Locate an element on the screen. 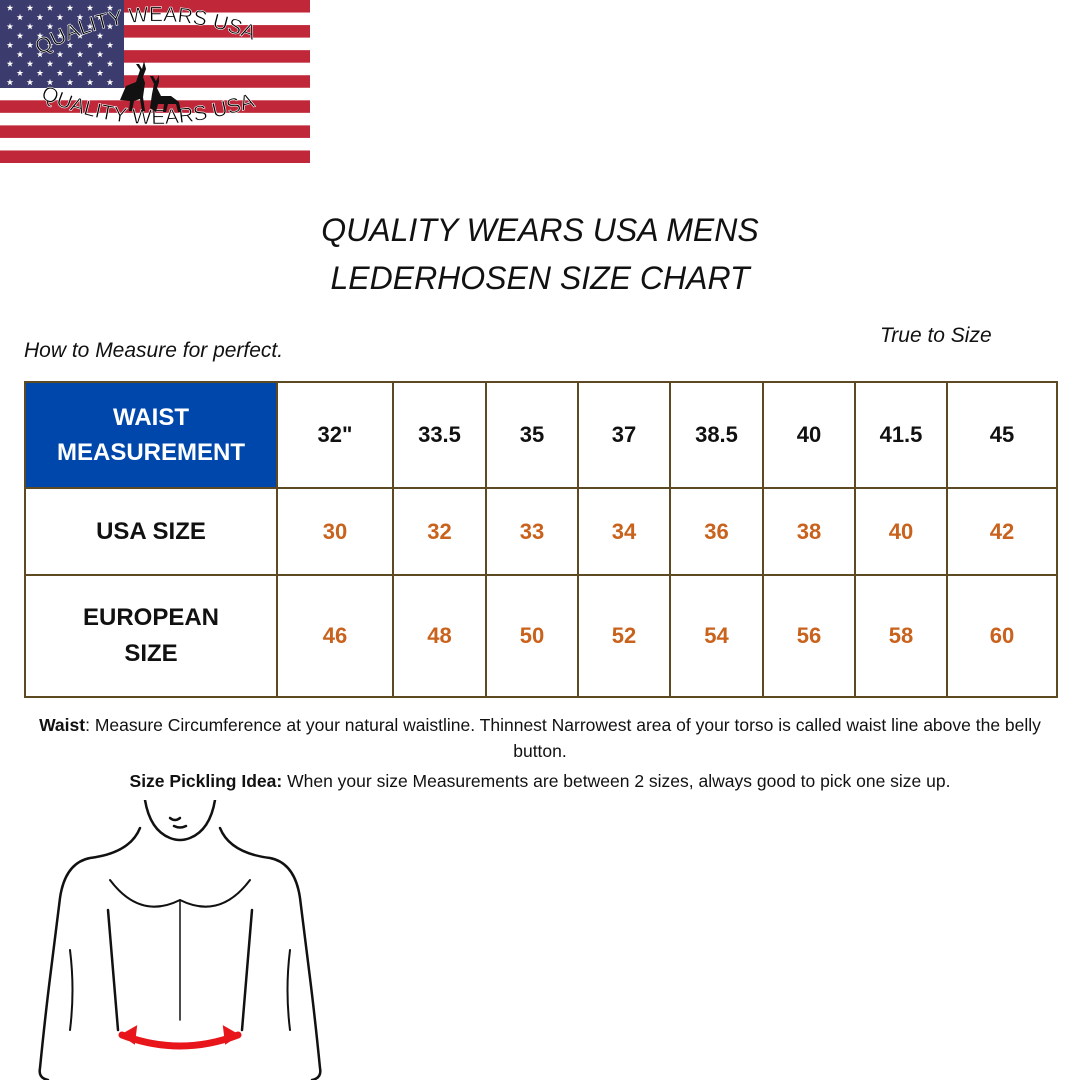 The height and width of the screenshot is (1080, 1080). usa-size-label: USA SIZE is located at coordinates (151, 531).